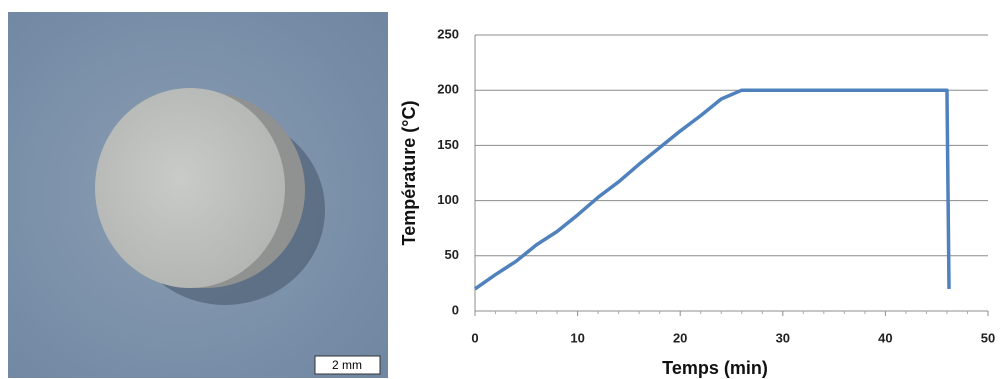 The image size is (1001, 379). I want to click on scale-bar-box, so click(347, 365).